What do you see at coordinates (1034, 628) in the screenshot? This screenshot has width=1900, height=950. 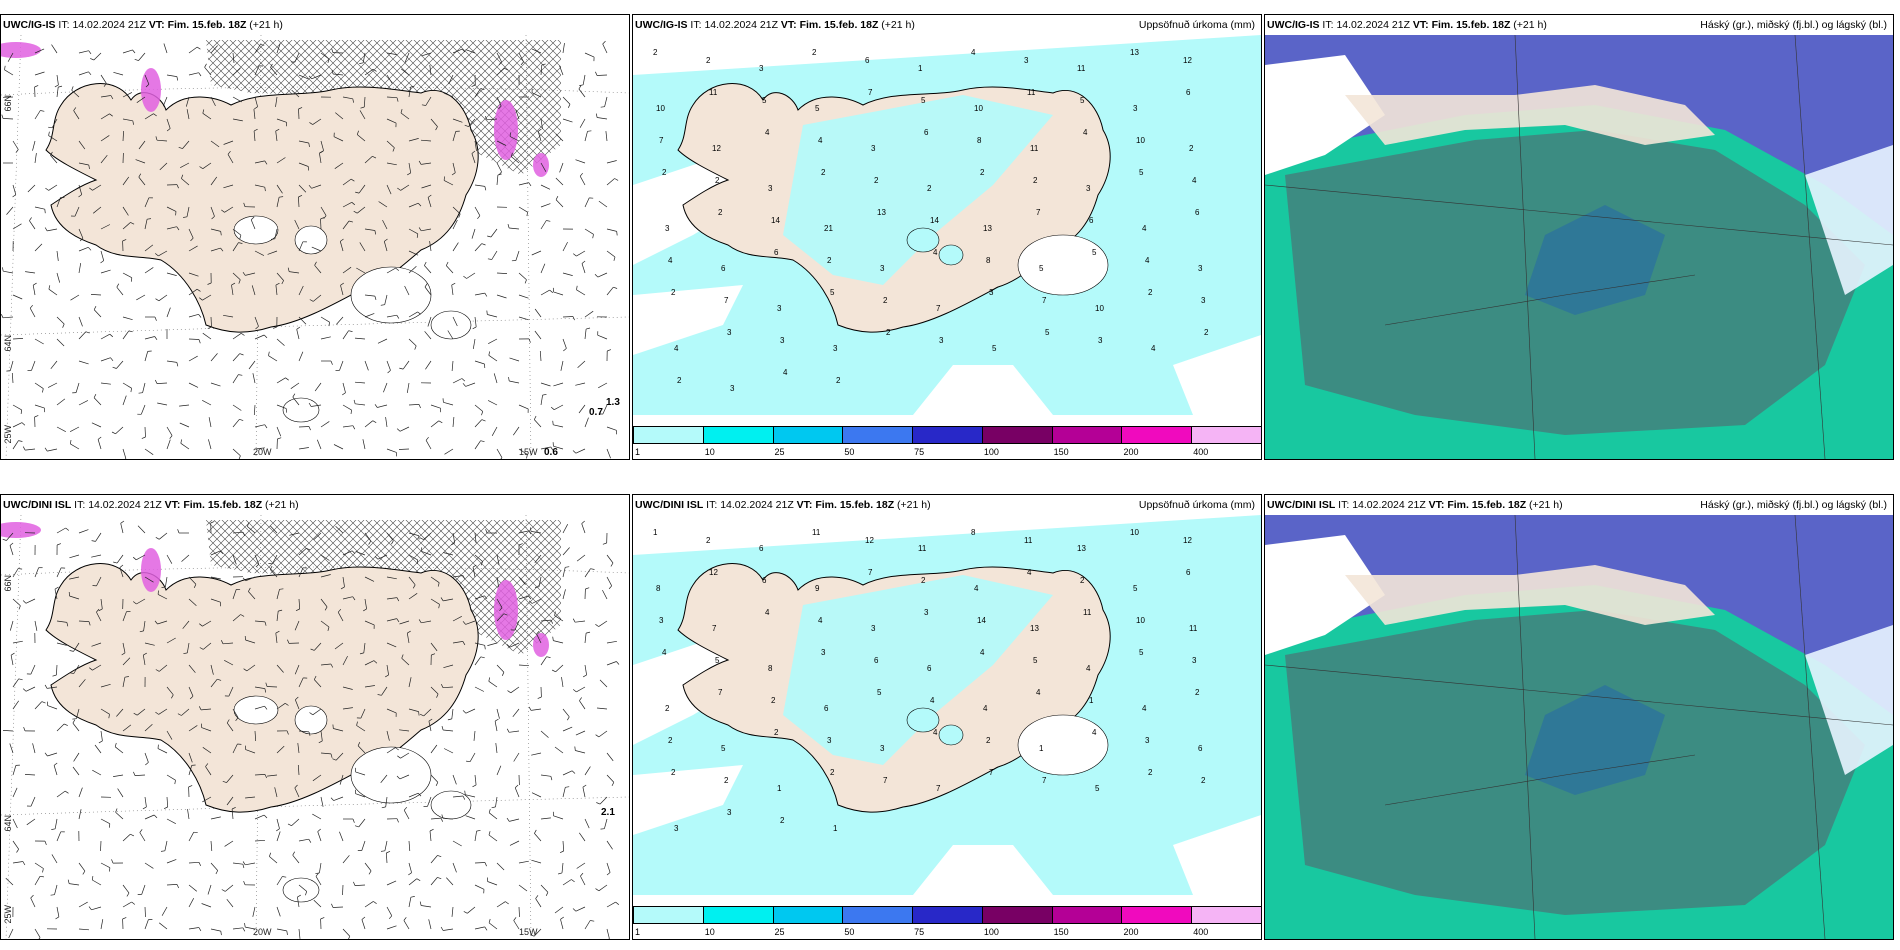 I see `precip-value-label: 13` at bounding box center [1034, 628].